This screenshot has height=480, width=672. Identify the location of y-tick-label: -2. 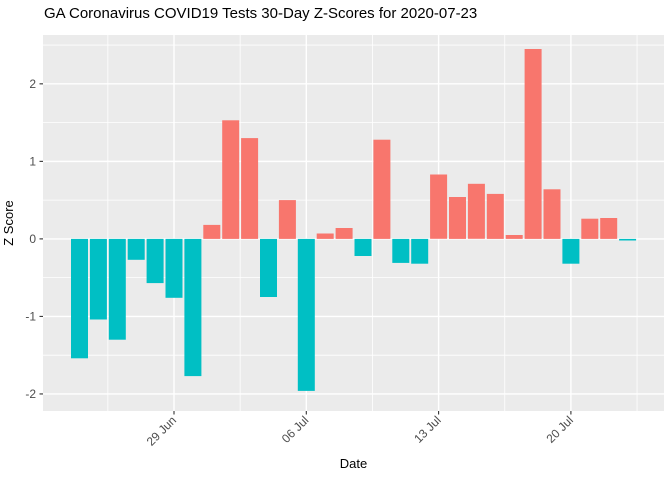
(30, 394).